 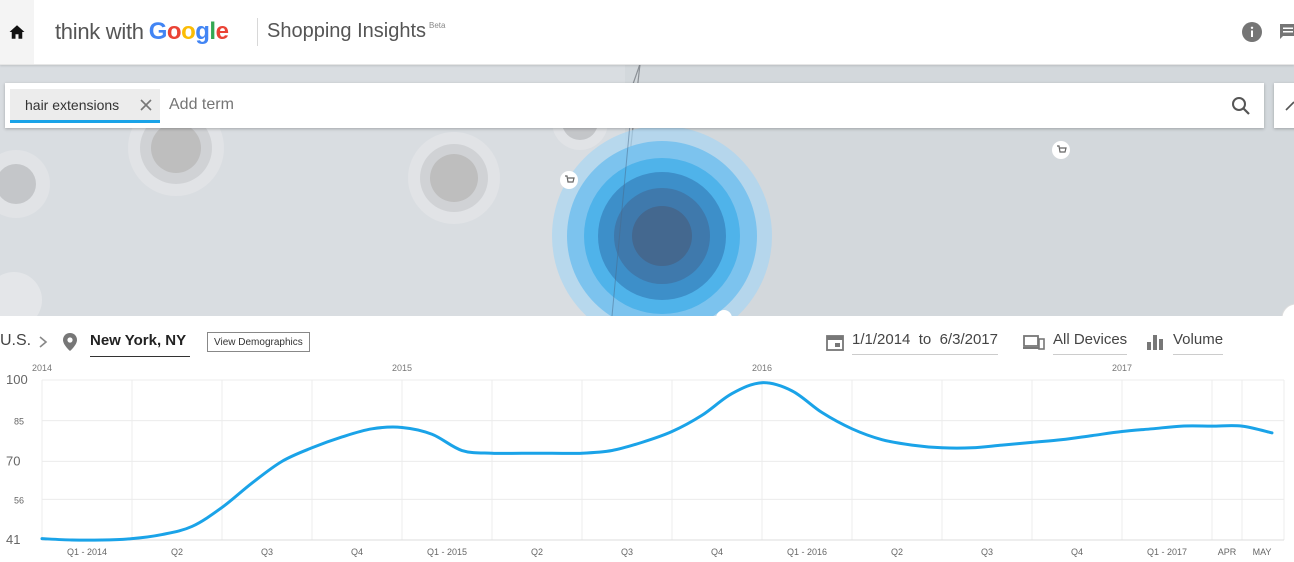 I want to click on add-term-input, so click(x=469, y=105).